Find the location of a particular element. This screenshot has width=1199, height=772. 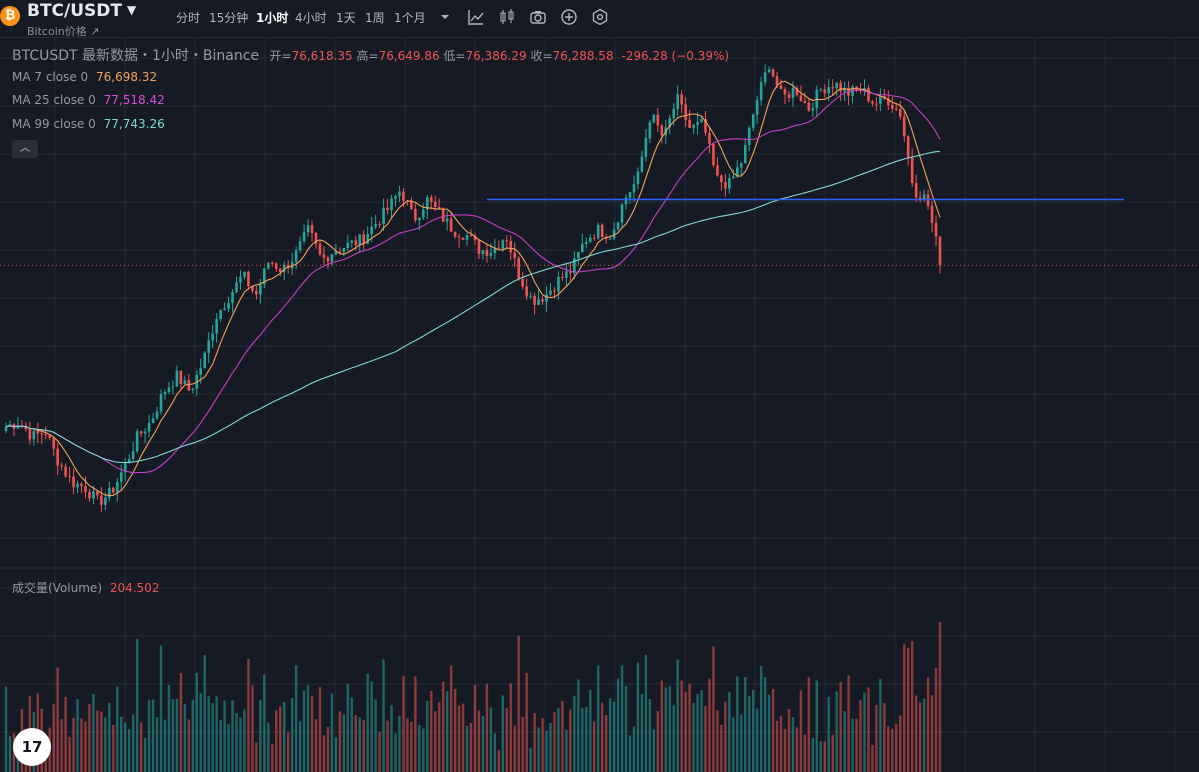

tf-15m: 15分钟 is located at coordinates (229, 18).